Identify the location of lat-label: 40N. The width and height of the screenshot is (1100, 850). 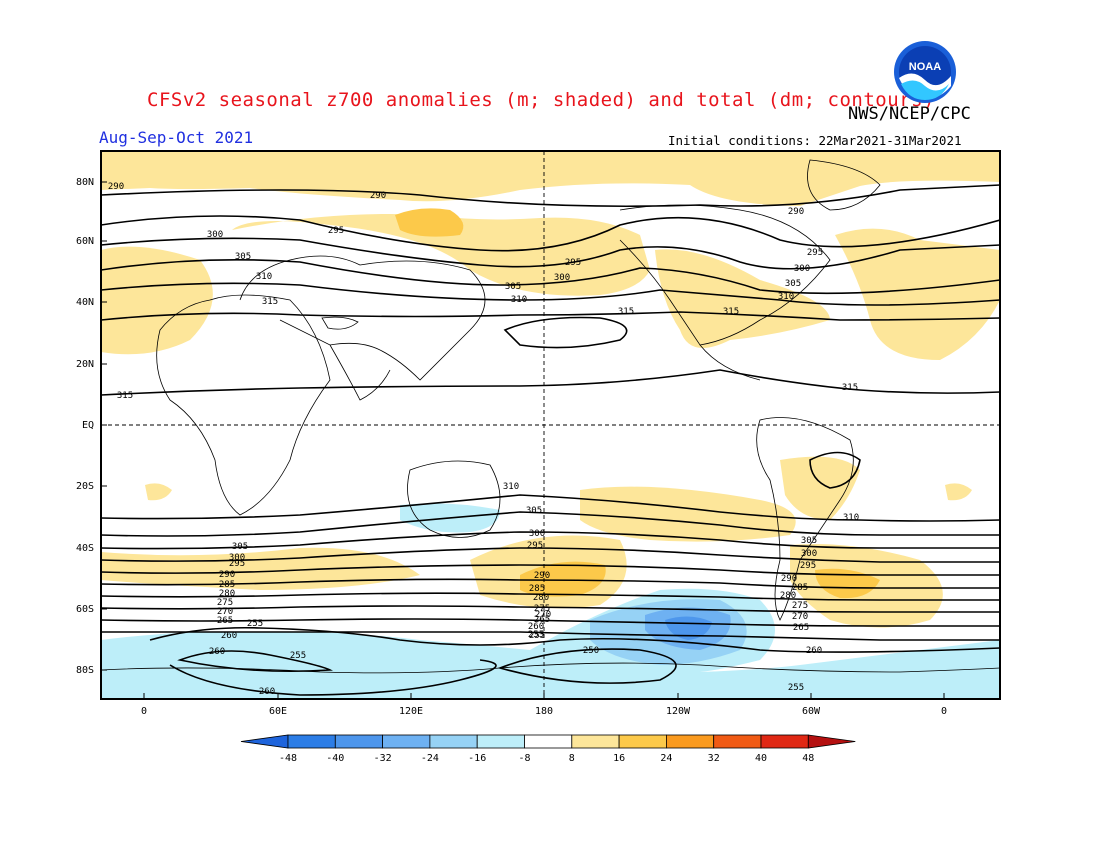
(85, 302).